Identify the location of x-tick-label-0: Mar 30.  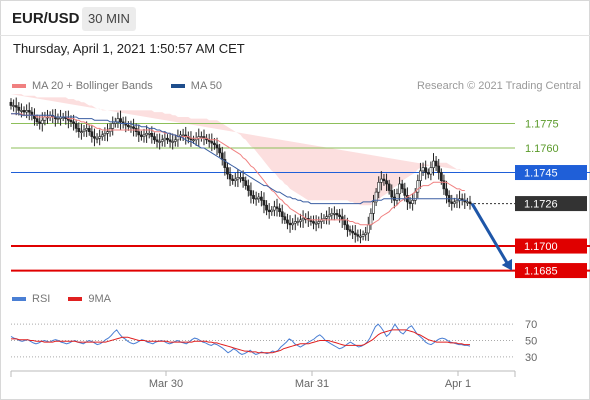
(166, 384).